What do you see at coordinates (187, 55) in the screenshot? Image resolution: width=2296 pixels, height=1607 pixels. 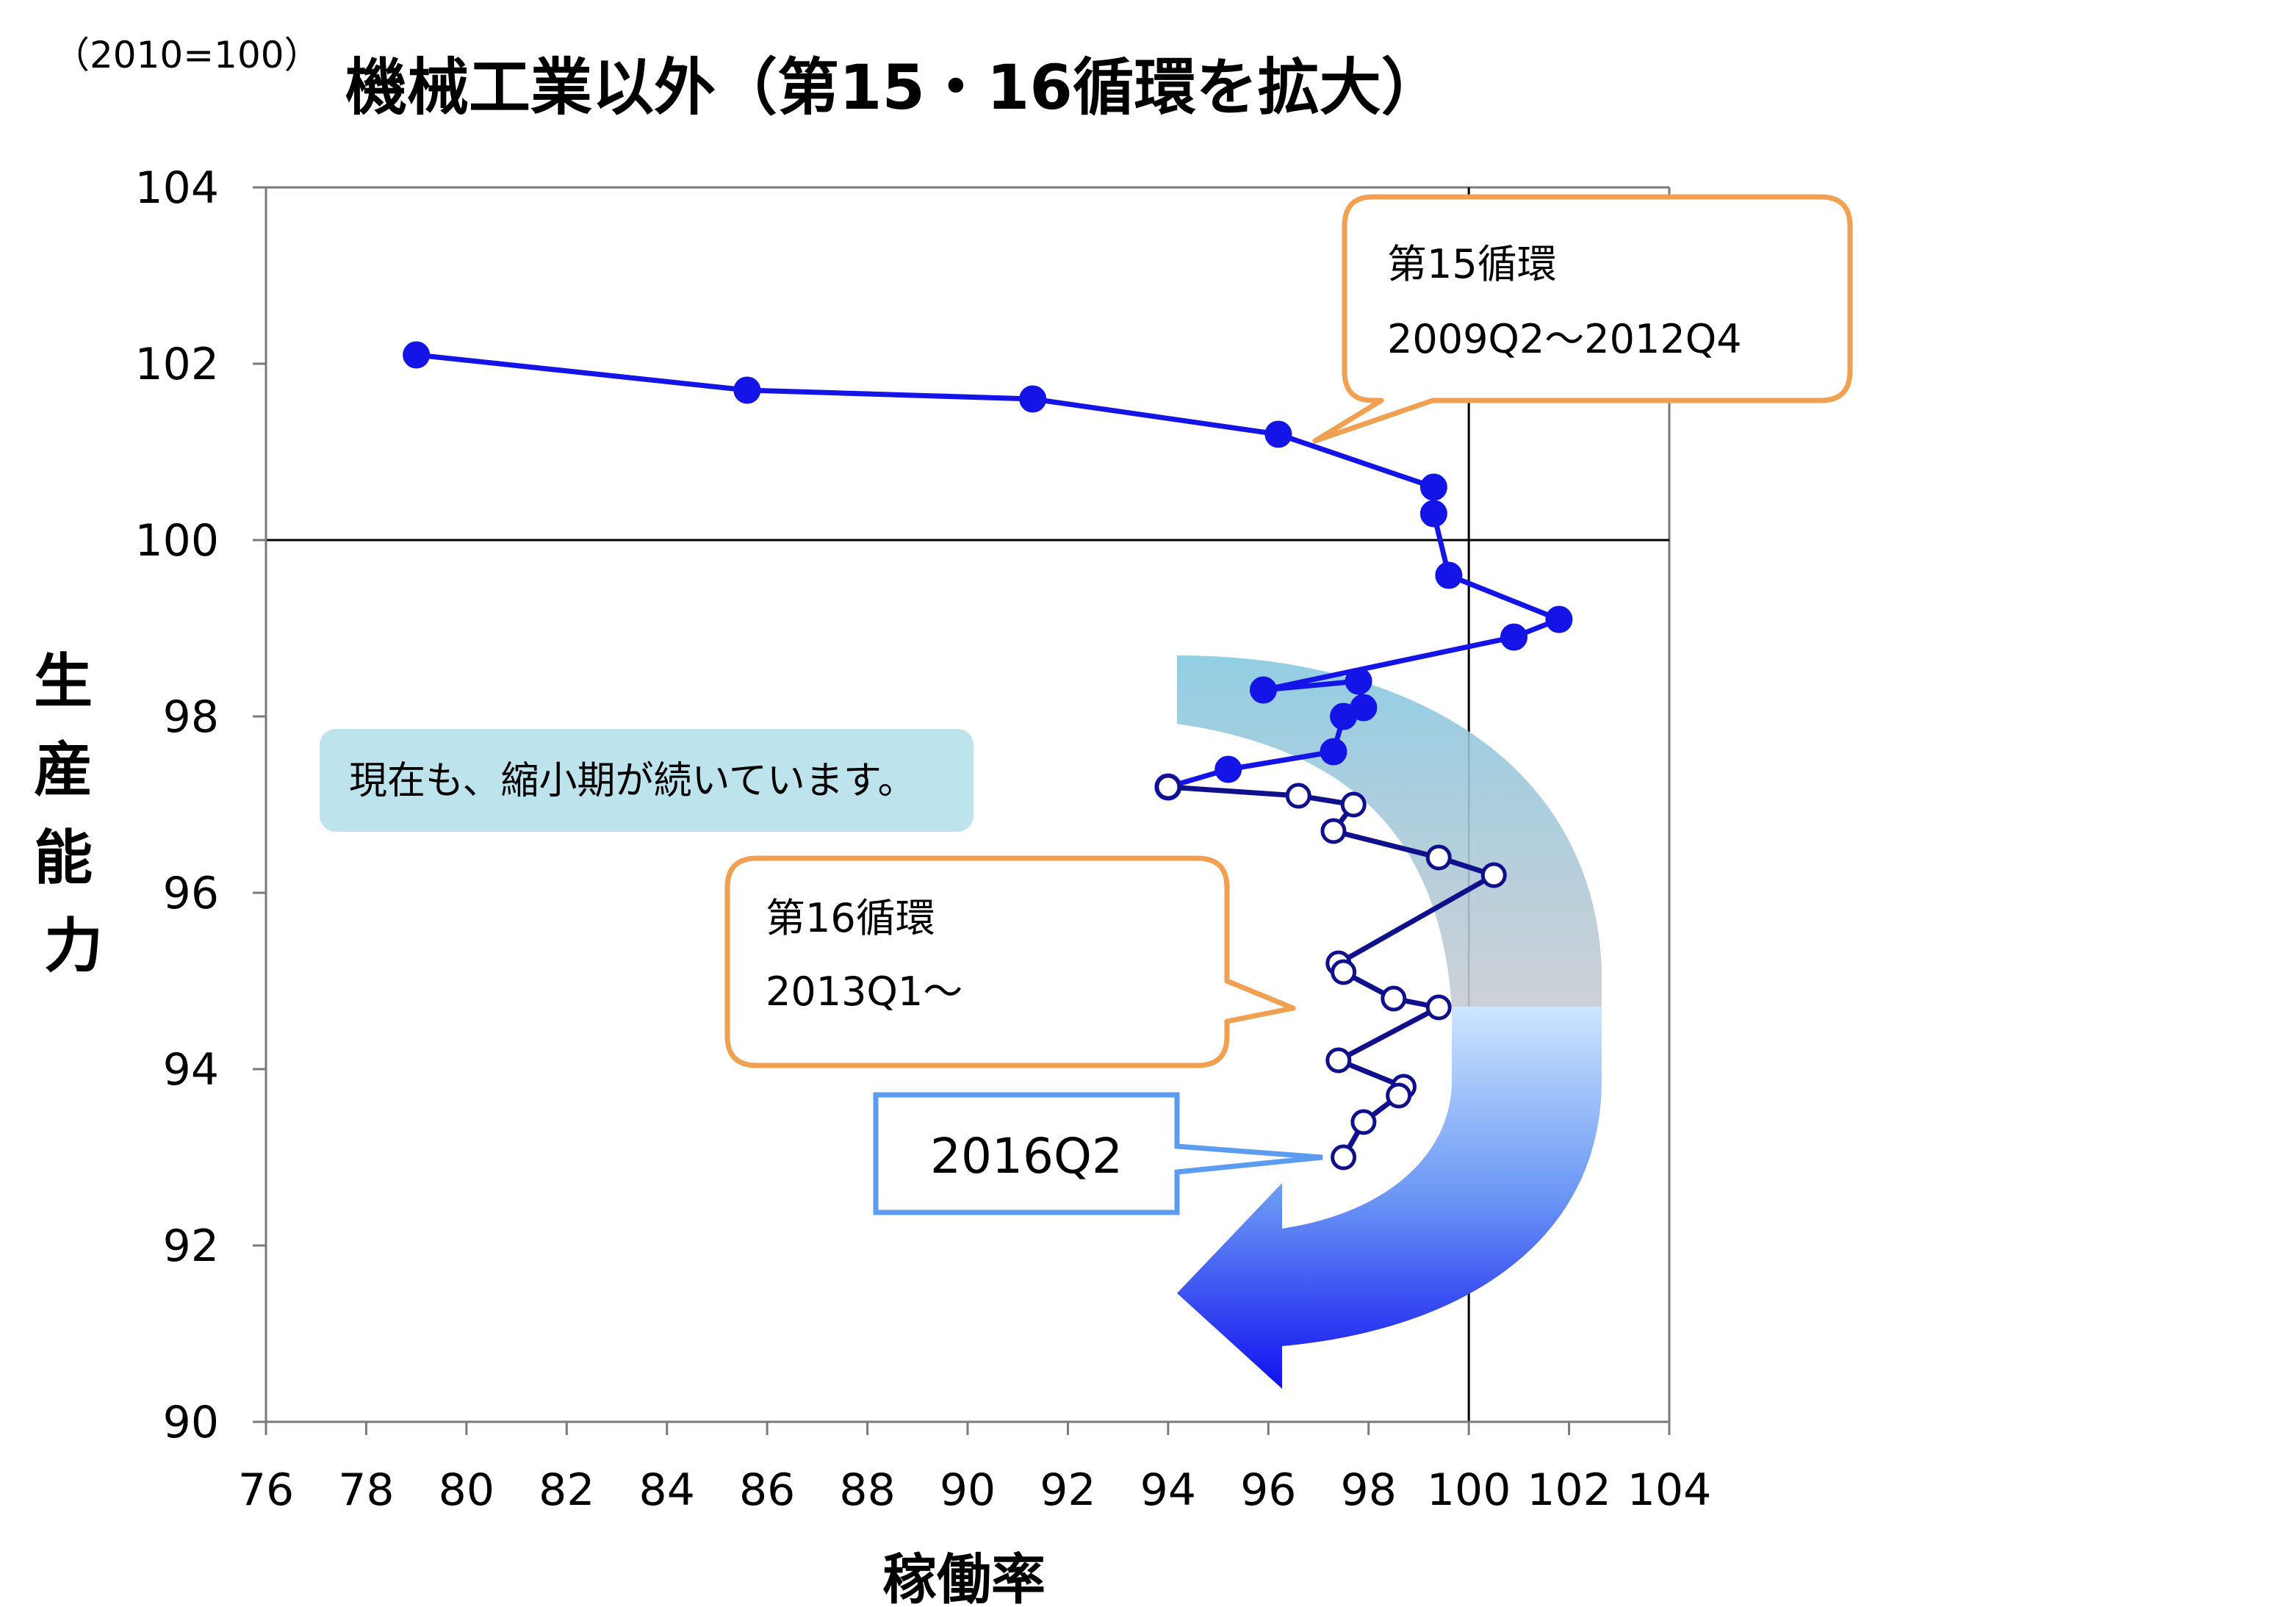 I see `index-note: （2010=100）` at bounding box center [187, 55].